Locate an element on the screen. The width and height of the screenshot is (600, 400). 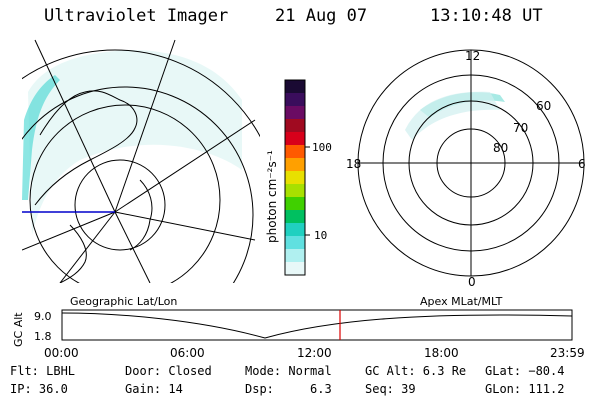
timeline-left-title: Geographic Lat/Lon is located at coordinates (123, 301).